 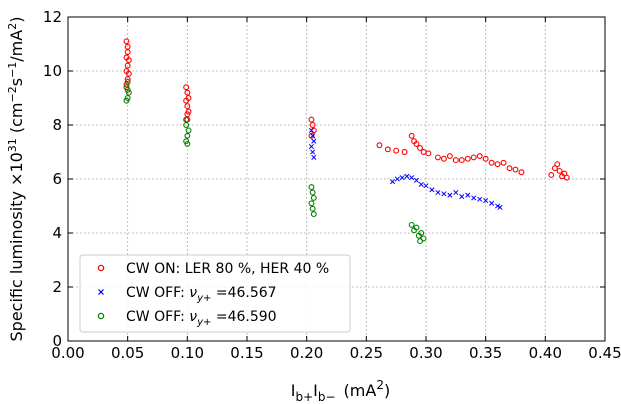 I want to click on legend-entry-cw-off-567: CW OFF: νy+ =46.567, so click(x=187, y=294).